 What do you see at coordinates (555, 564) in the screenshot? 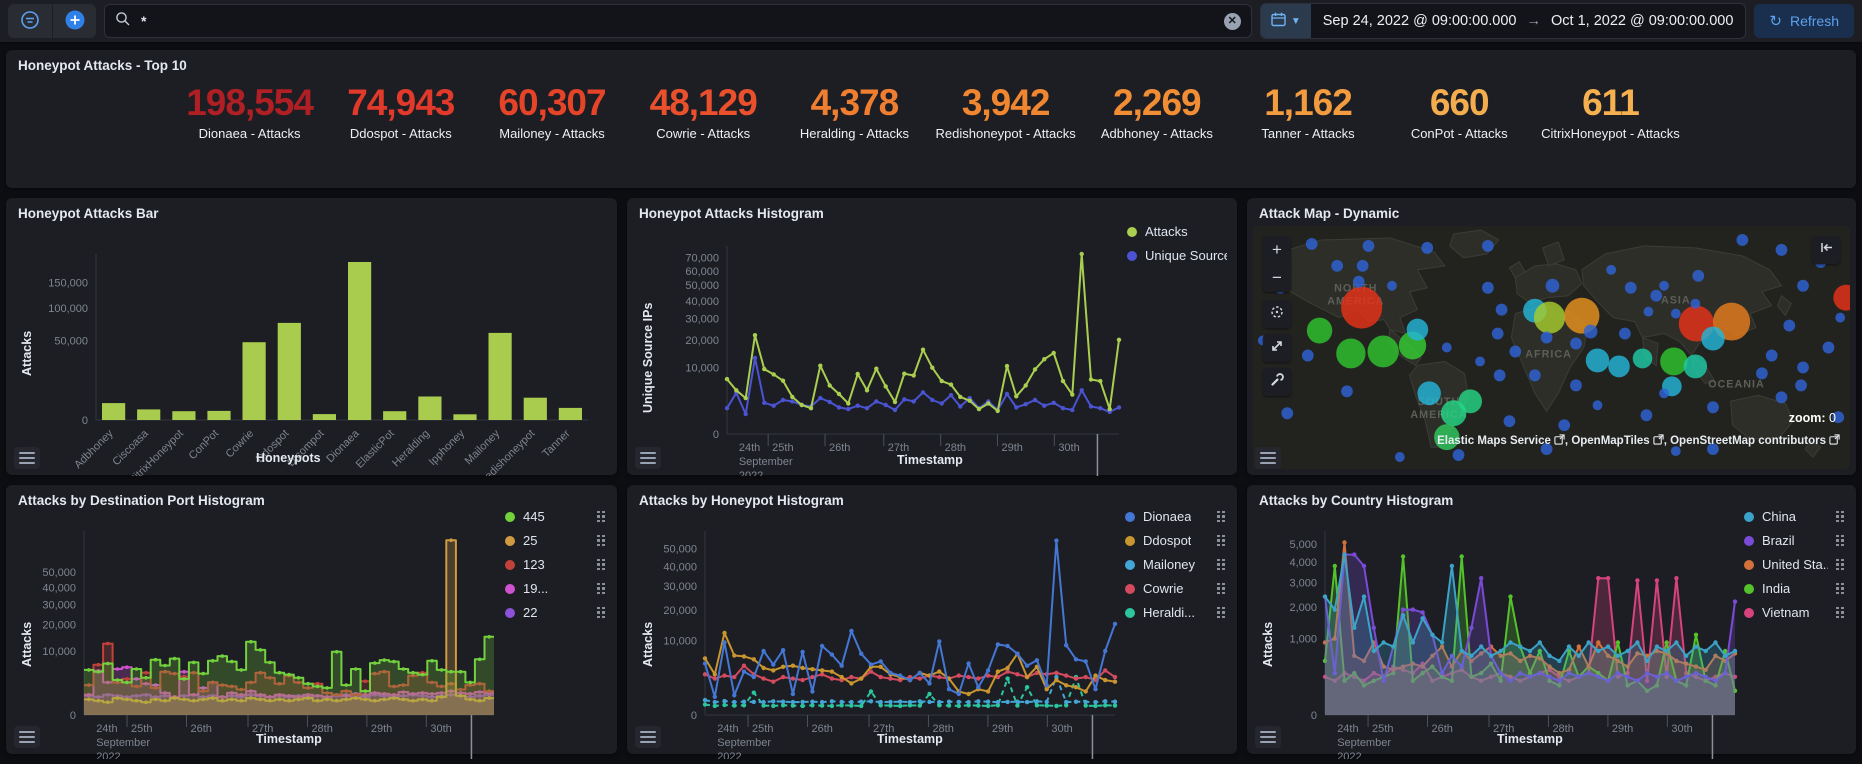
I see `legend-item: 123` at bounding box center [555, 564].